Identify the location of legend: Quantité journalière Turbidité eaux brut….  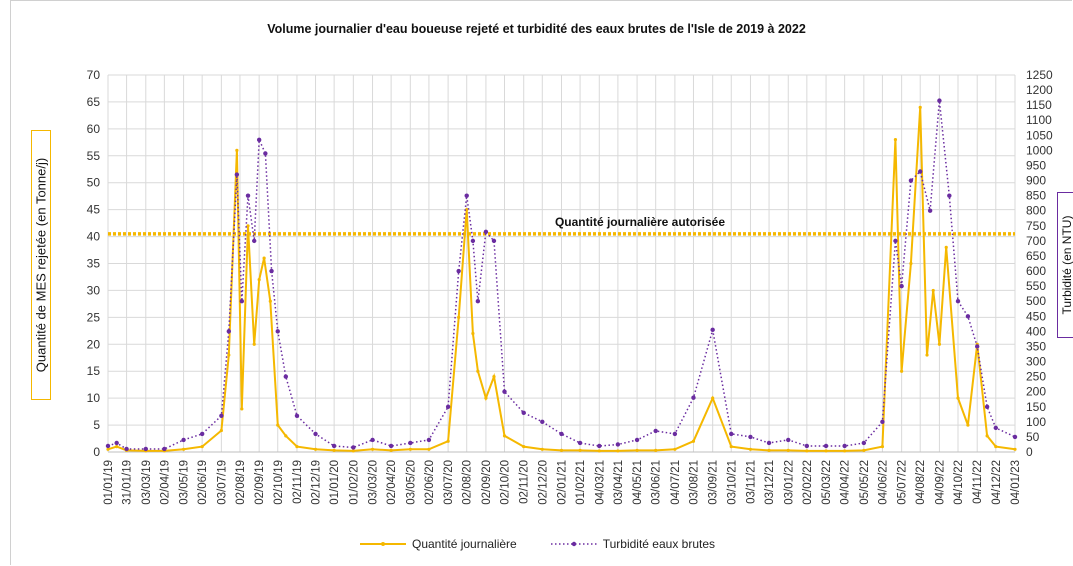
(554, 544).